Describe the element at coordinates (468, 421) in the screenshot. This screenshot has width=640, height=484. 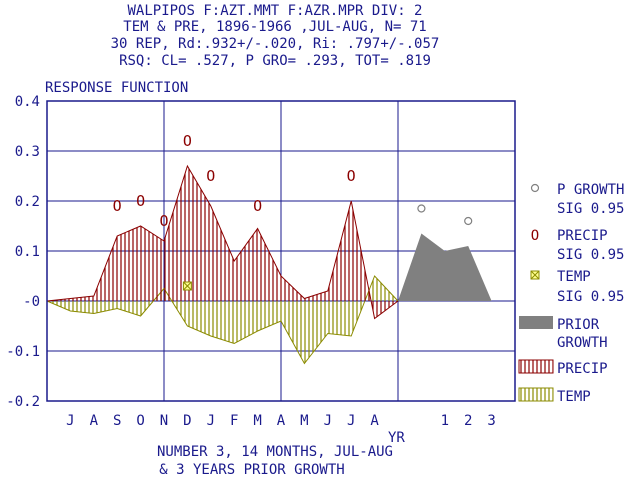
I see `x-tick-label-prior-1: 2` at that location.